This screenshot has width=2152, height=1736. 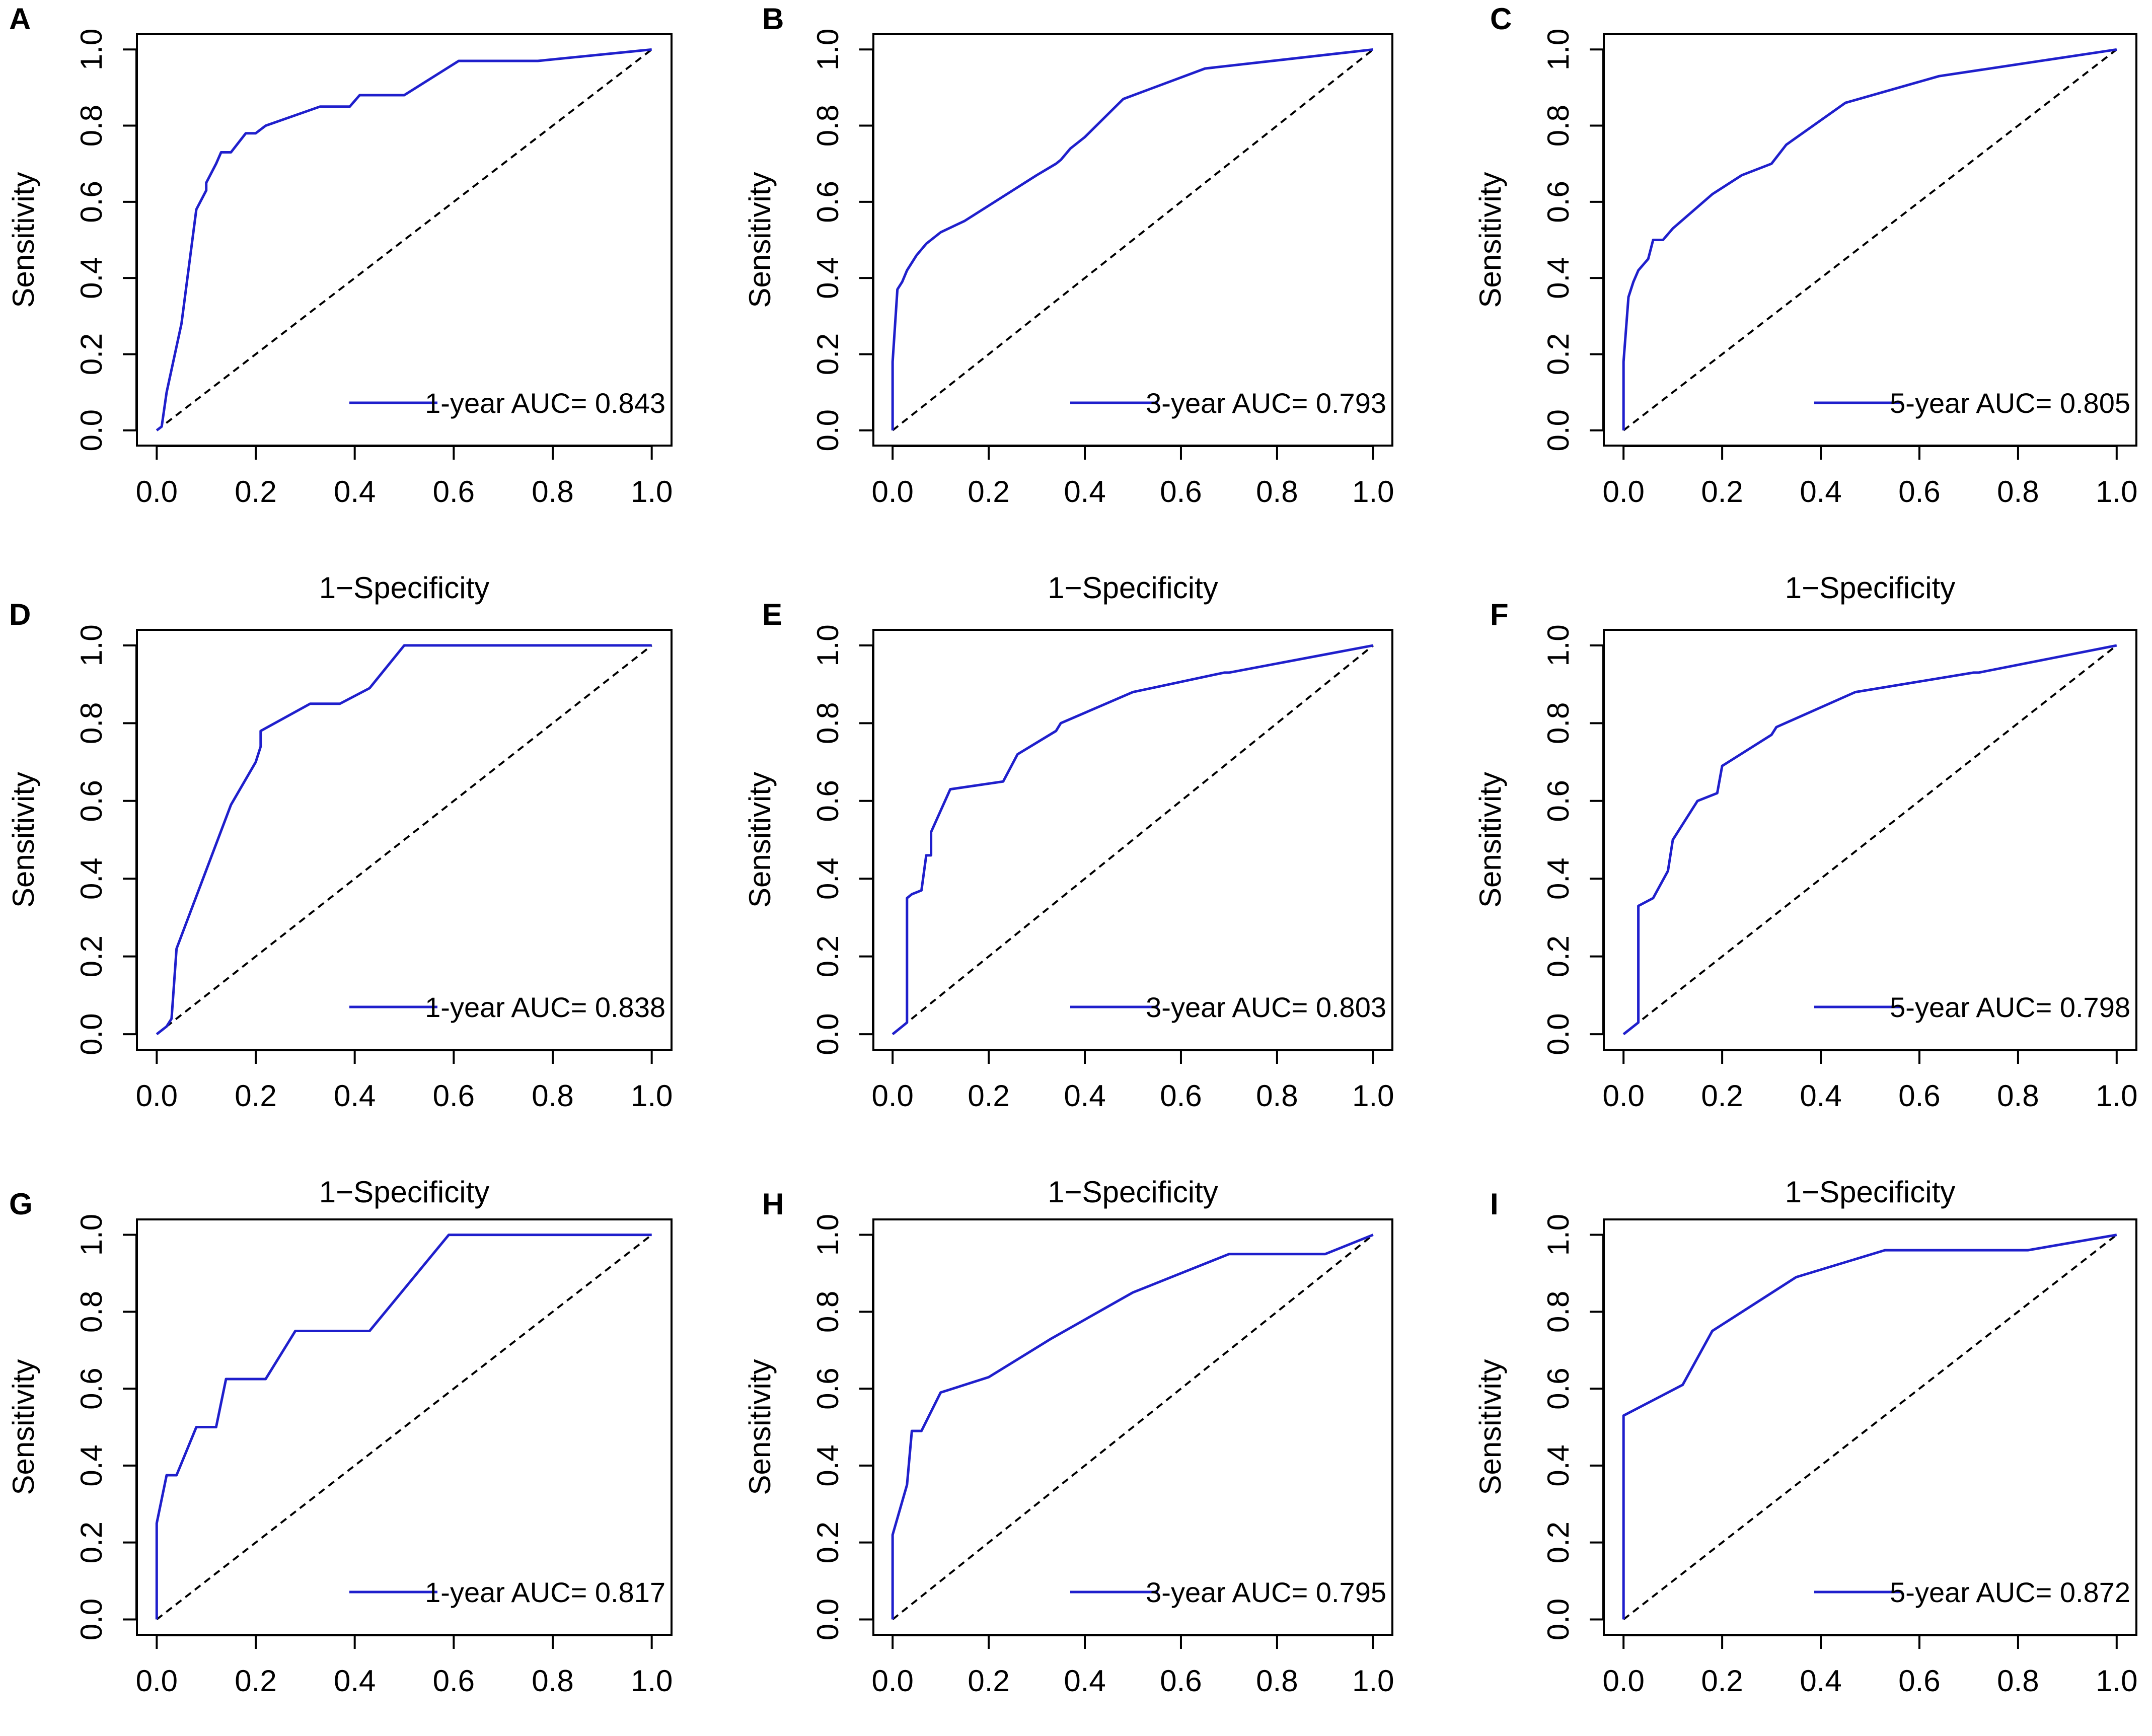 I want to click on legend: 1-year AUC= 0.838, so click(x=507, y=1007).